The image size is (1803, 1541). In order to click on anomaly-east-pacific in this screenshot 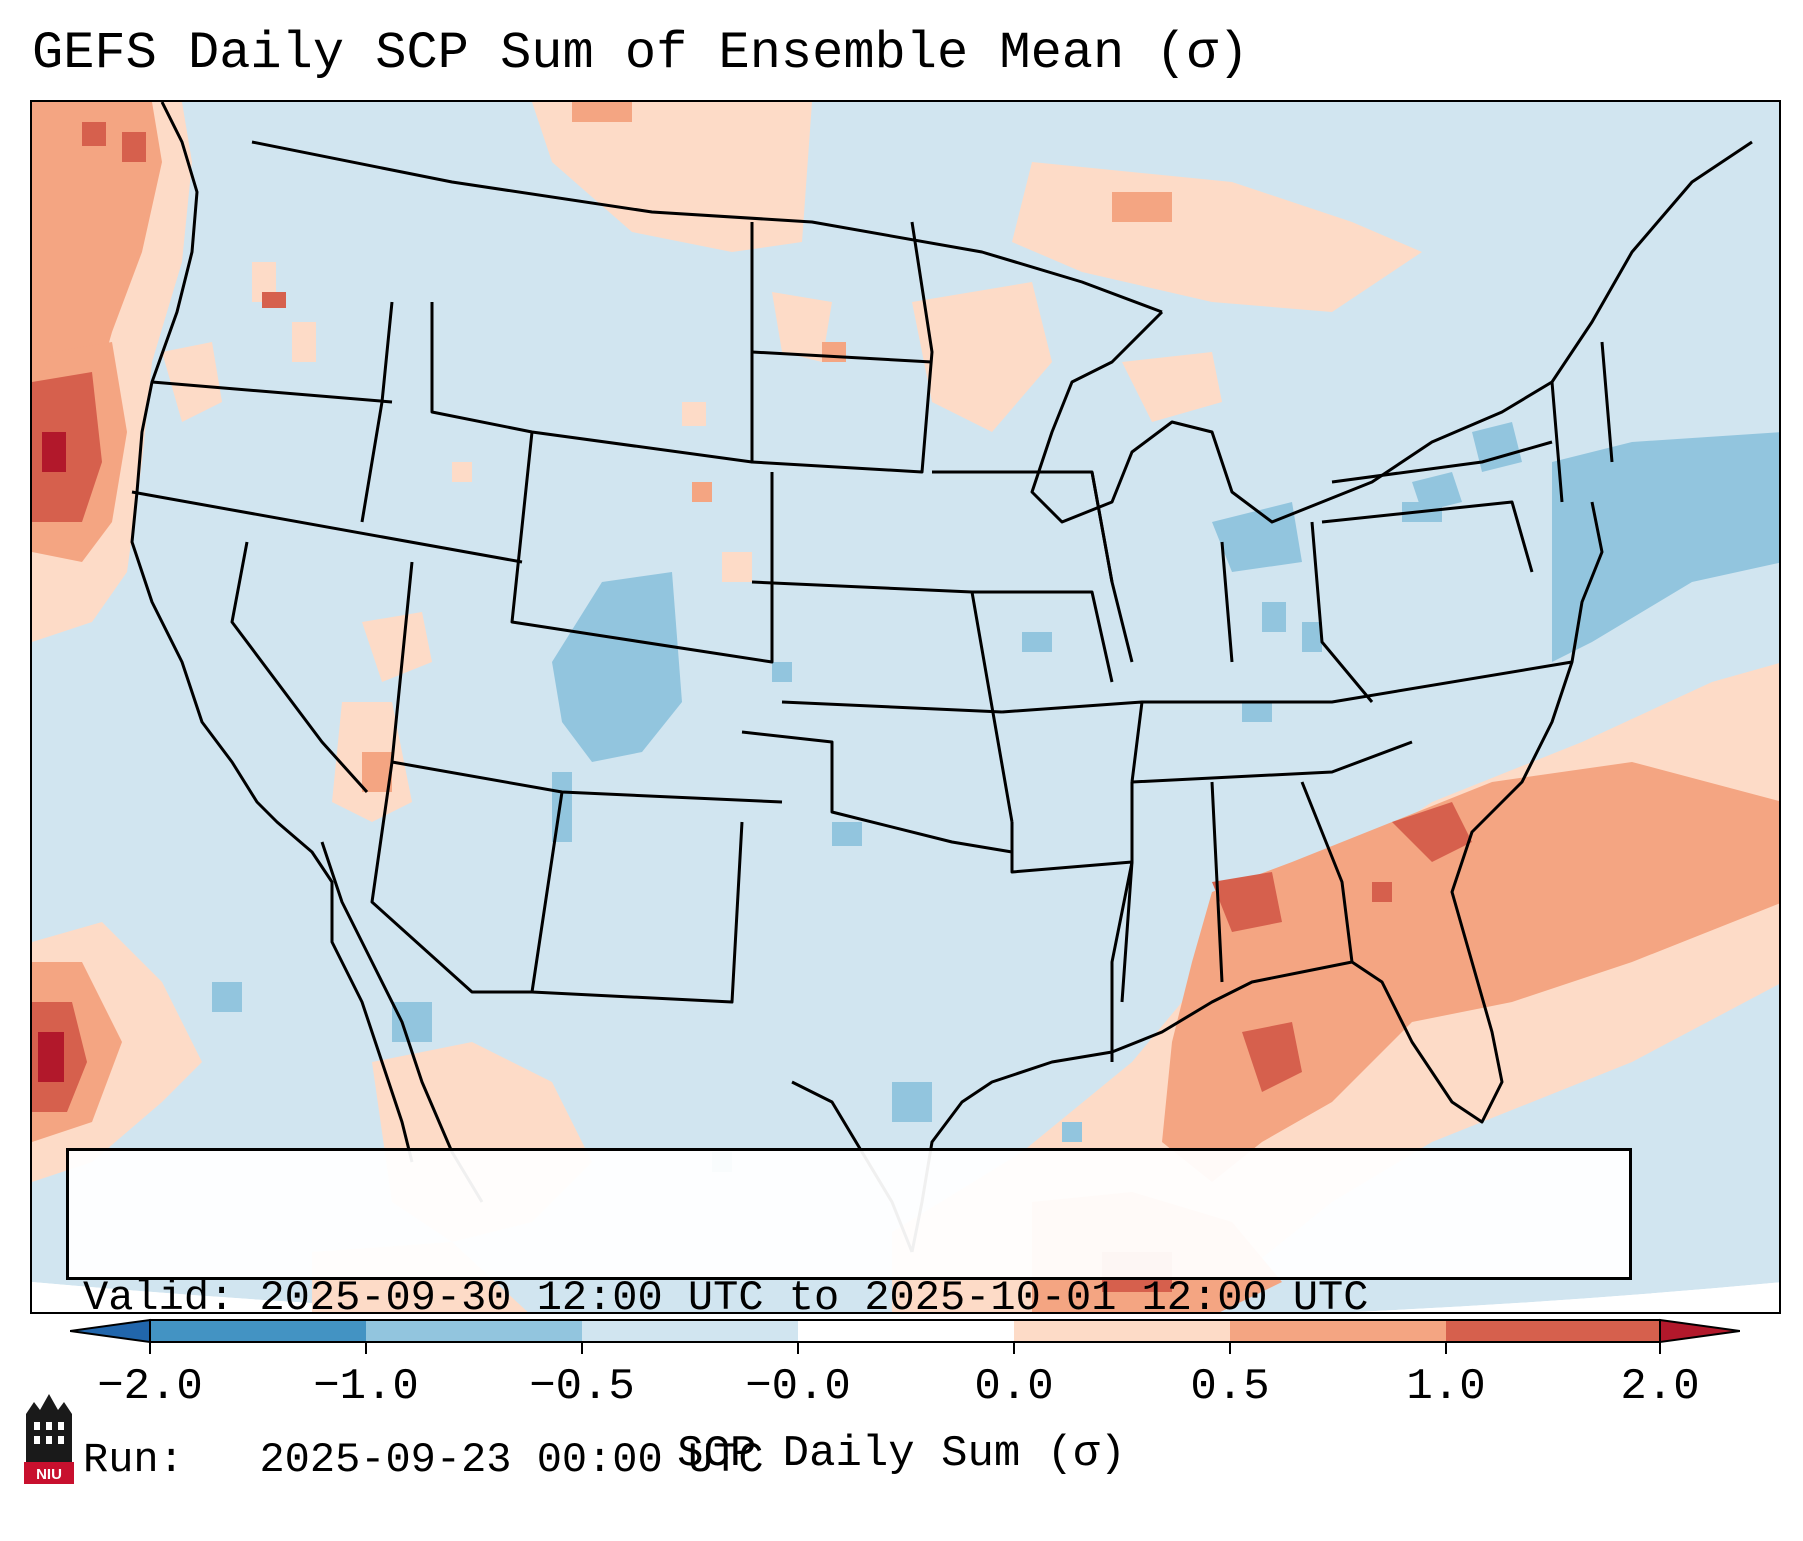, I will do `click(117, 1052)`.